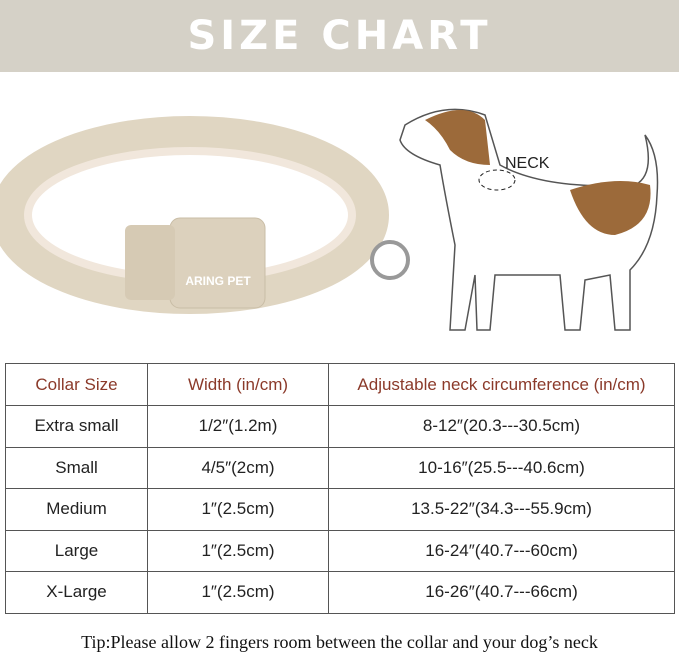 Image resolution: width=679 pixels, height=657 pixels. What do you see at coordinates (501, 384) in the screenshot?
I see `header-neck: Adjustable neck circumference (in/cm)` at bounding box center [501, 384].